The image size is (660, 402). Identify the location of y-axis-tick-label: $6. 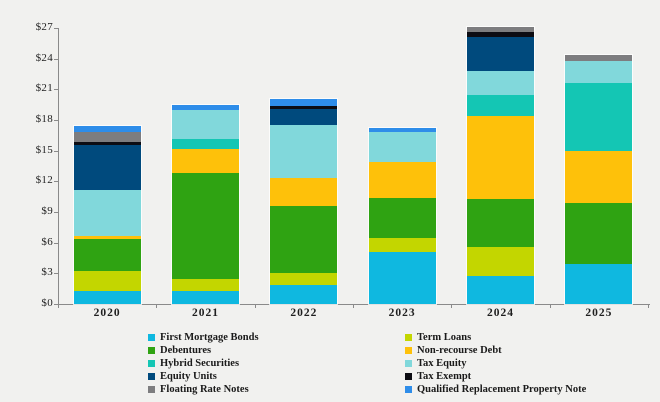
(47, 241).